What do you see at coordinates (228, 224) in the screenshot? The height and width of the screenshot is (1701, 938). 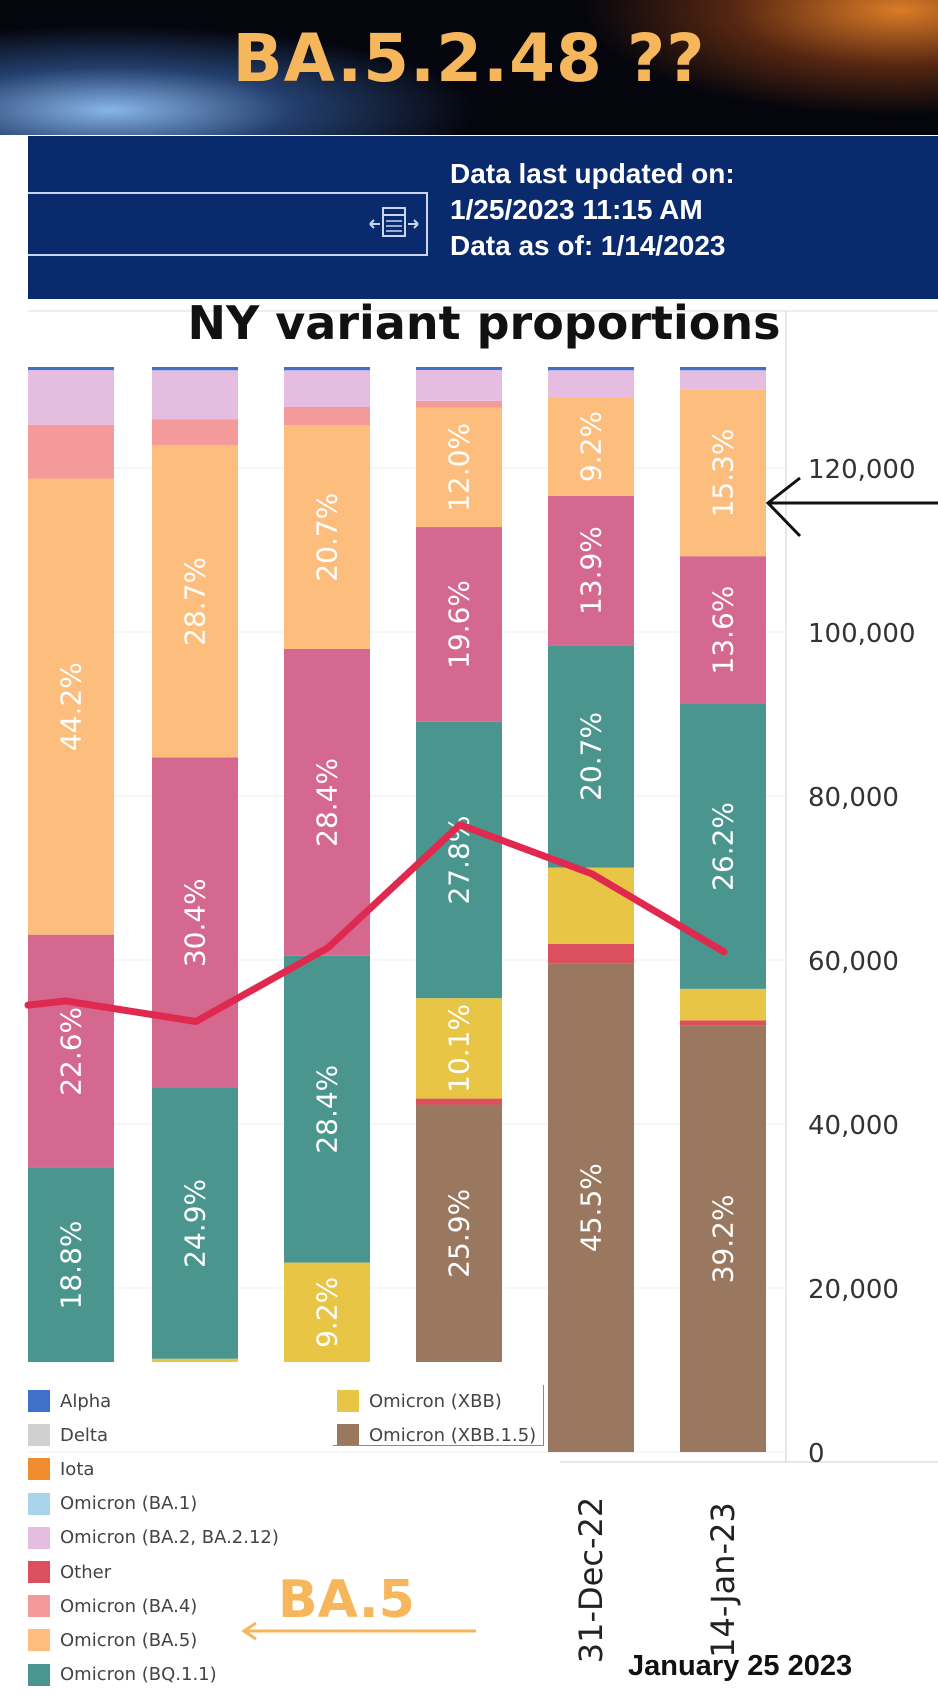 I see `filter-box` at bounding box center [228, 224].